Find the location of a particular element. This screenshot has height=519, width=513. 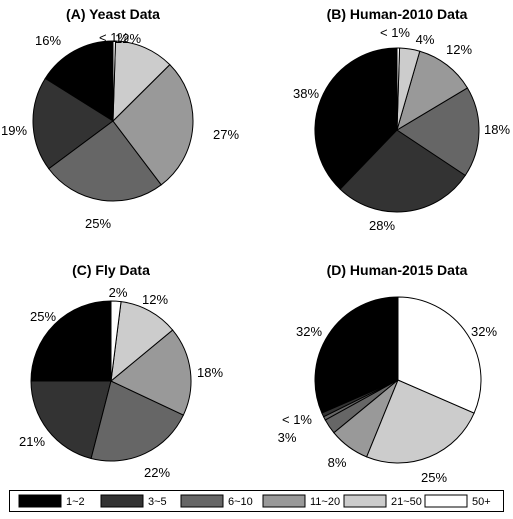

slice-label: 4% is located at coordinates (425, 39).